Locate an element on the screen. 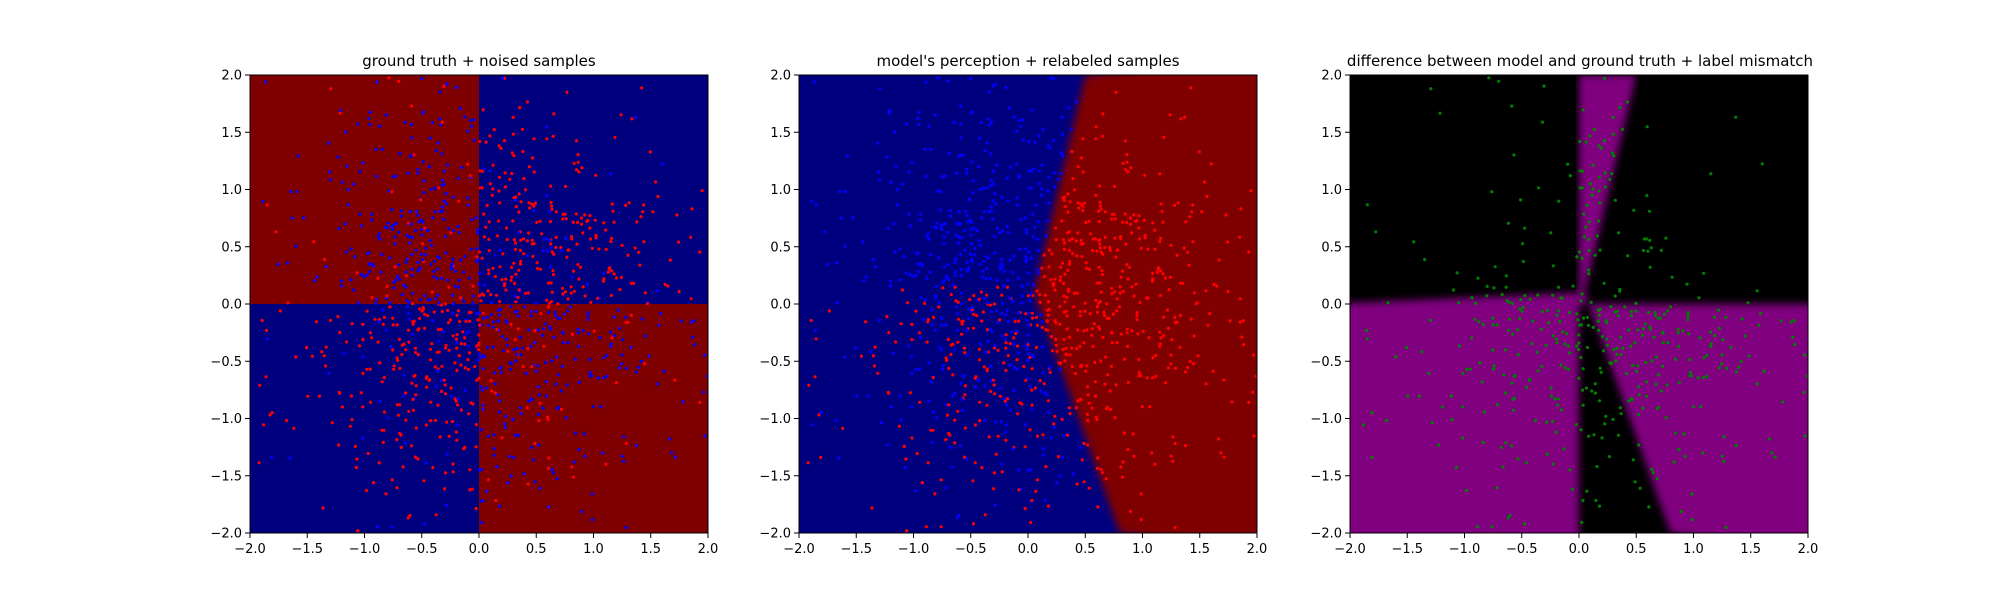 This screenshot has width=2000, height=600. y-tick-label: 0.0 is located at coordinates (1331, 305).